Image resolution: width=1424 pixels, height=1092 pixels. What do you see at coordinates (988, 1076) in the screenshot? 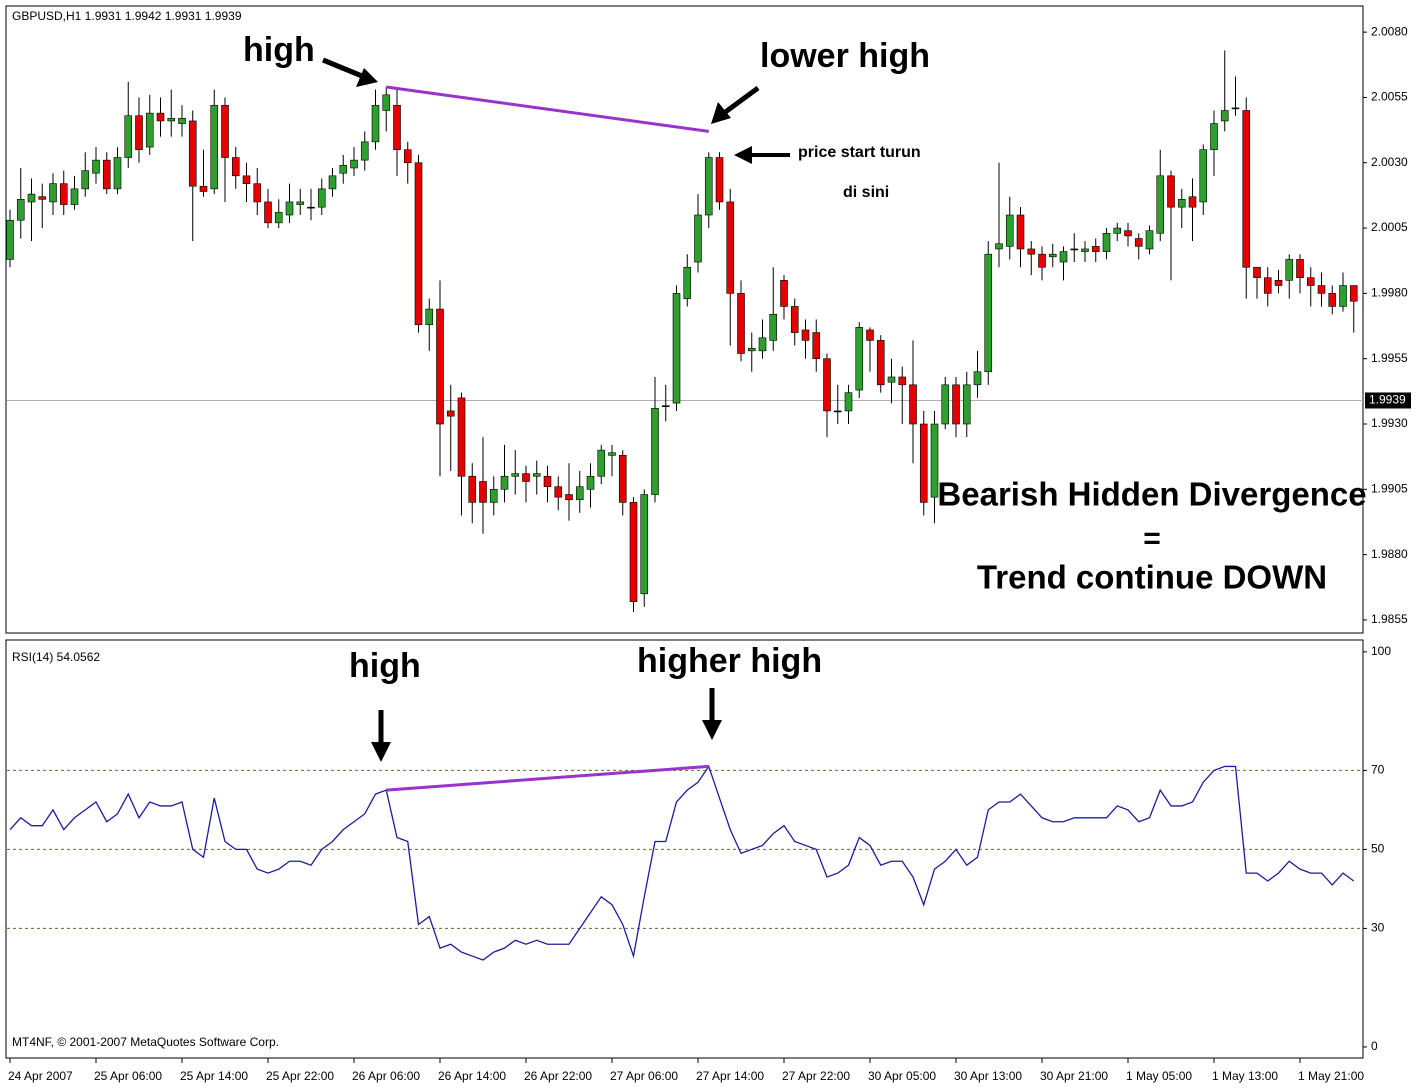
I see `x-tick-label: 30 Apr 13:00` at bounding box center [988, 1076].